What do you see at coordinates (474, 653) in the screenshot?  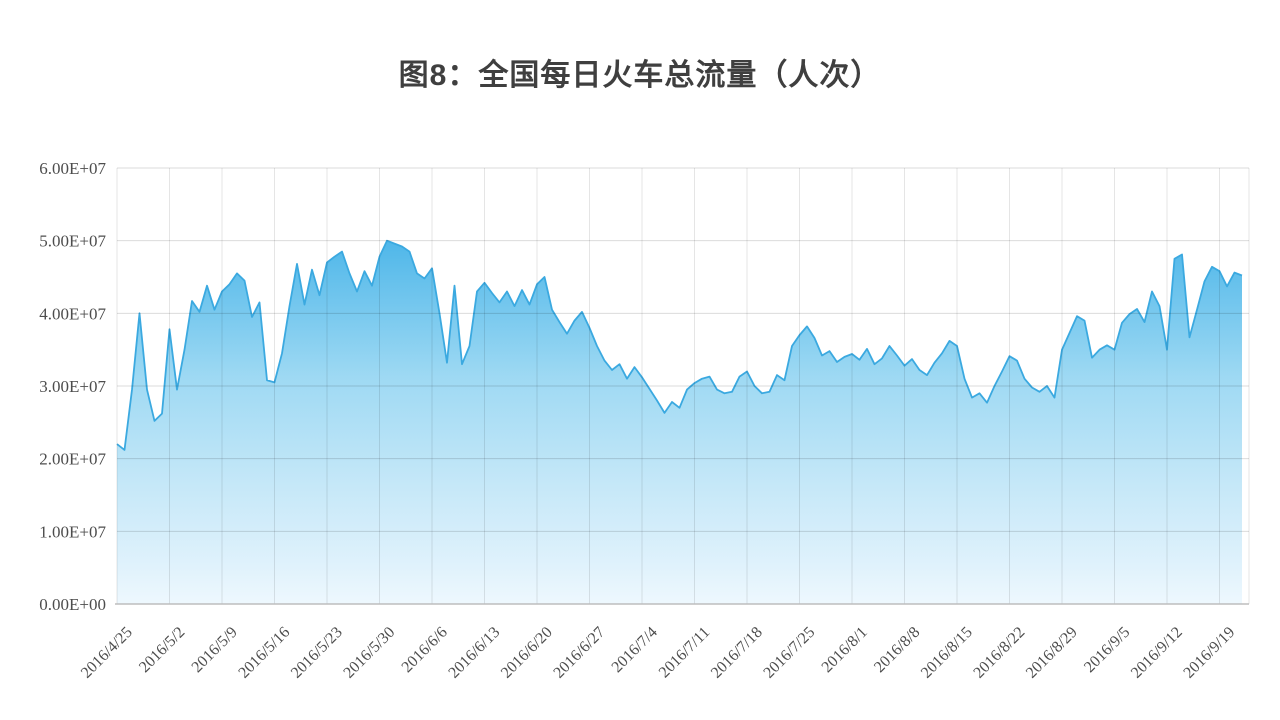 I see `x-axis-label: 2016/6/13` at bounding box center [474, 653].